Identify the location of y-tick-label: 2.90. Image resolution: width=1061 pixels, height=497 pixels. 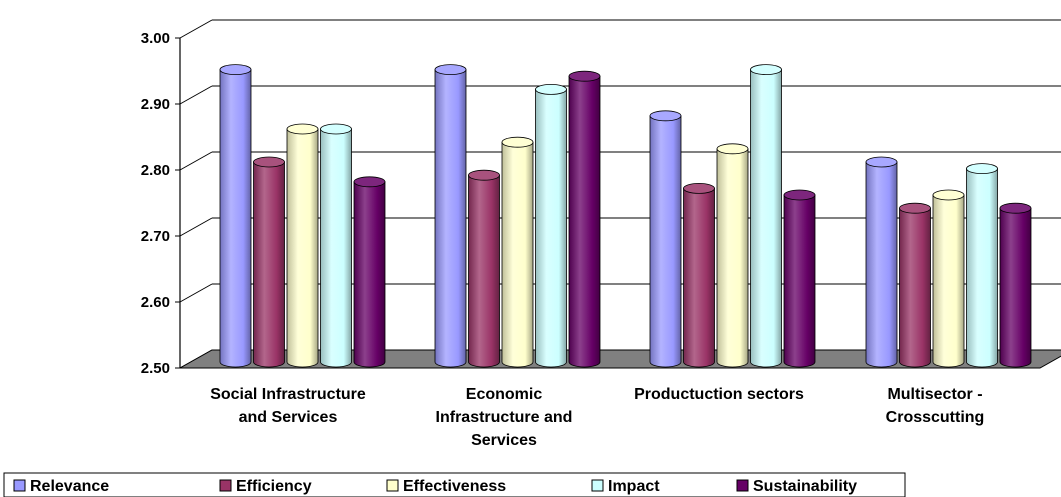
(155, 104).